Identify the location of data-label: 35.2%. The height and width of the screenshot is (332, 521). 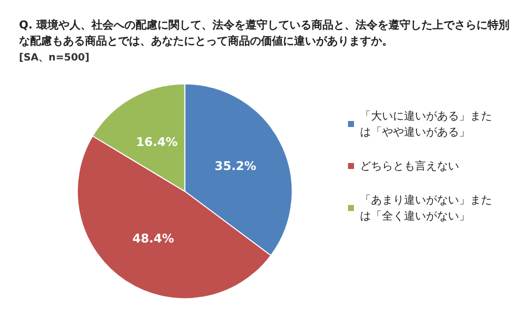
(235, 165).